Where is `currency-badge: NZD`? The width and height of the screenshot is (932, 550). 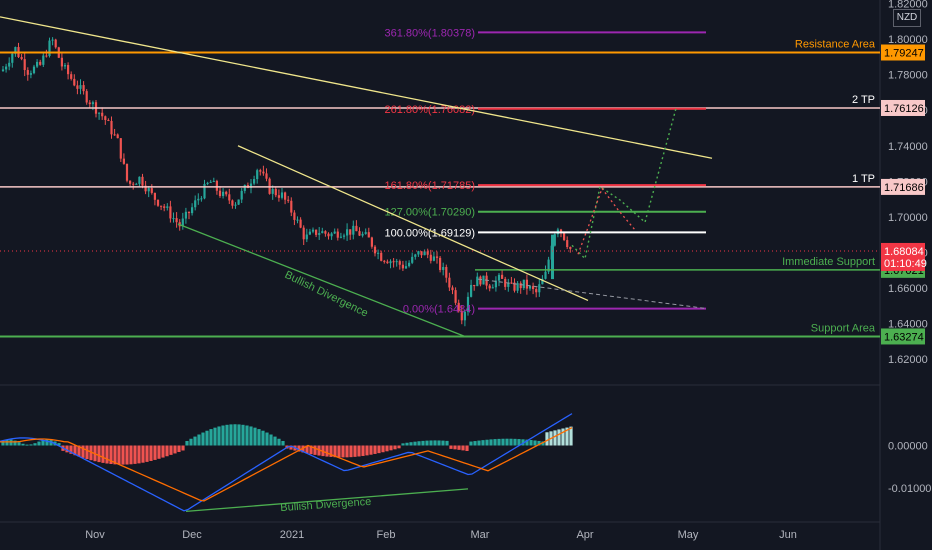
currency-badge: NZD is located at coordinates (907, 18).